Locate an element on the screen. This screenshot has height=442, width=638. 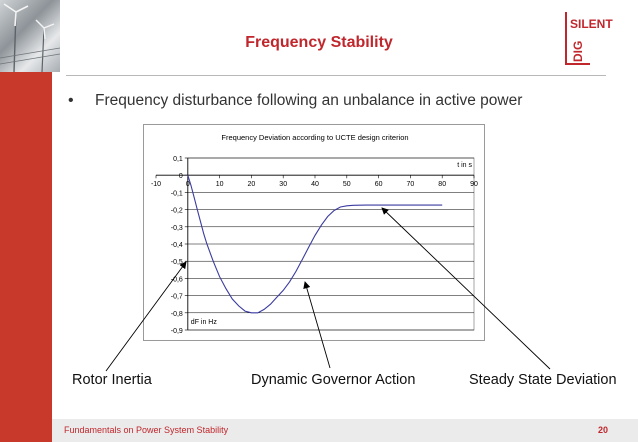
logo-text-top: SILENT is located at coordinates (591, 24).